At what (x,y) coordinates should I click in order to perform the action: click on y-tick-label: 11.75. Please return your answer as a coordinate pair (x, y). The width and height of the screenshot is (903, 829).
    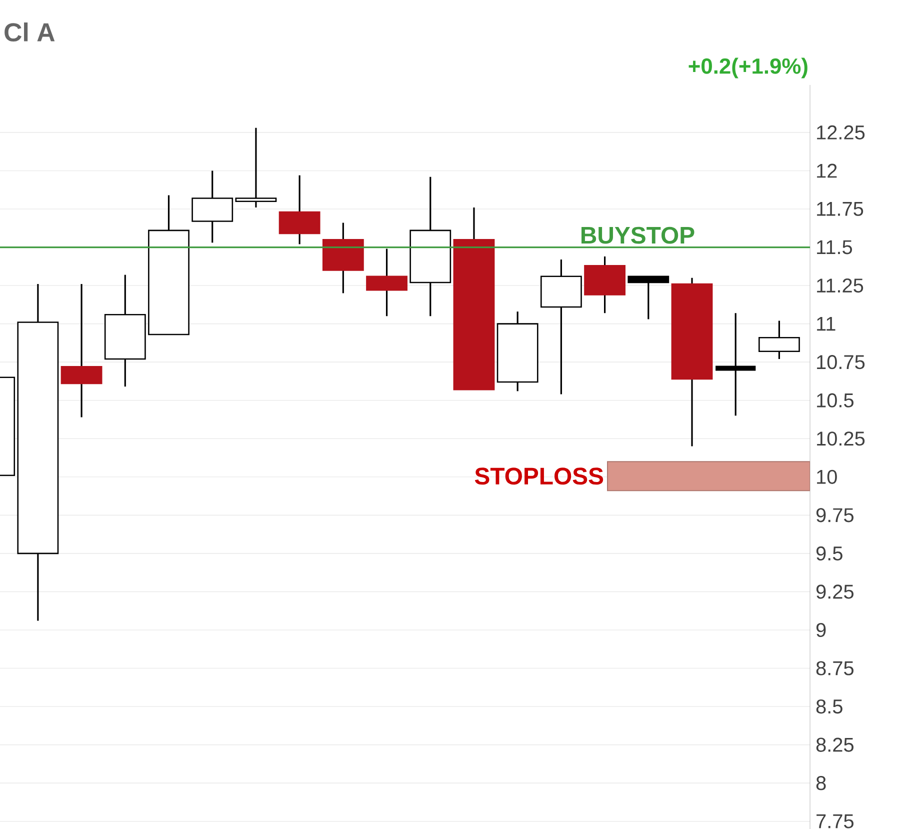
    Looking at the image, I should click on (840, 209).